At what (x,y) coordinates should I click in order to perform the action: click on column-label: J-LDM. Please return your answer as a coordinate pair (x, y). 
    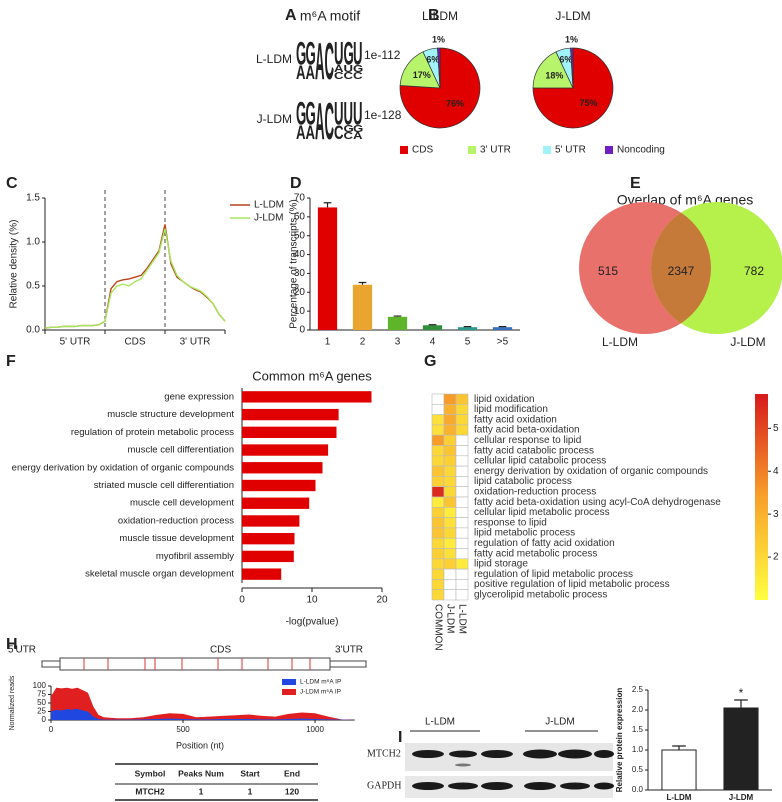
    Looking at the image, I should click on (449, 618).